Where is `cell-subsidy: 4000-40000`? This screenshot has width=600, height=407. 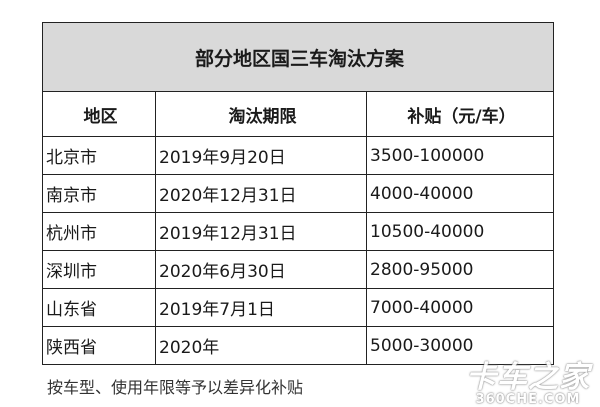 cell-subsidy: 4000-40000 is located at coordinates (460, 193).